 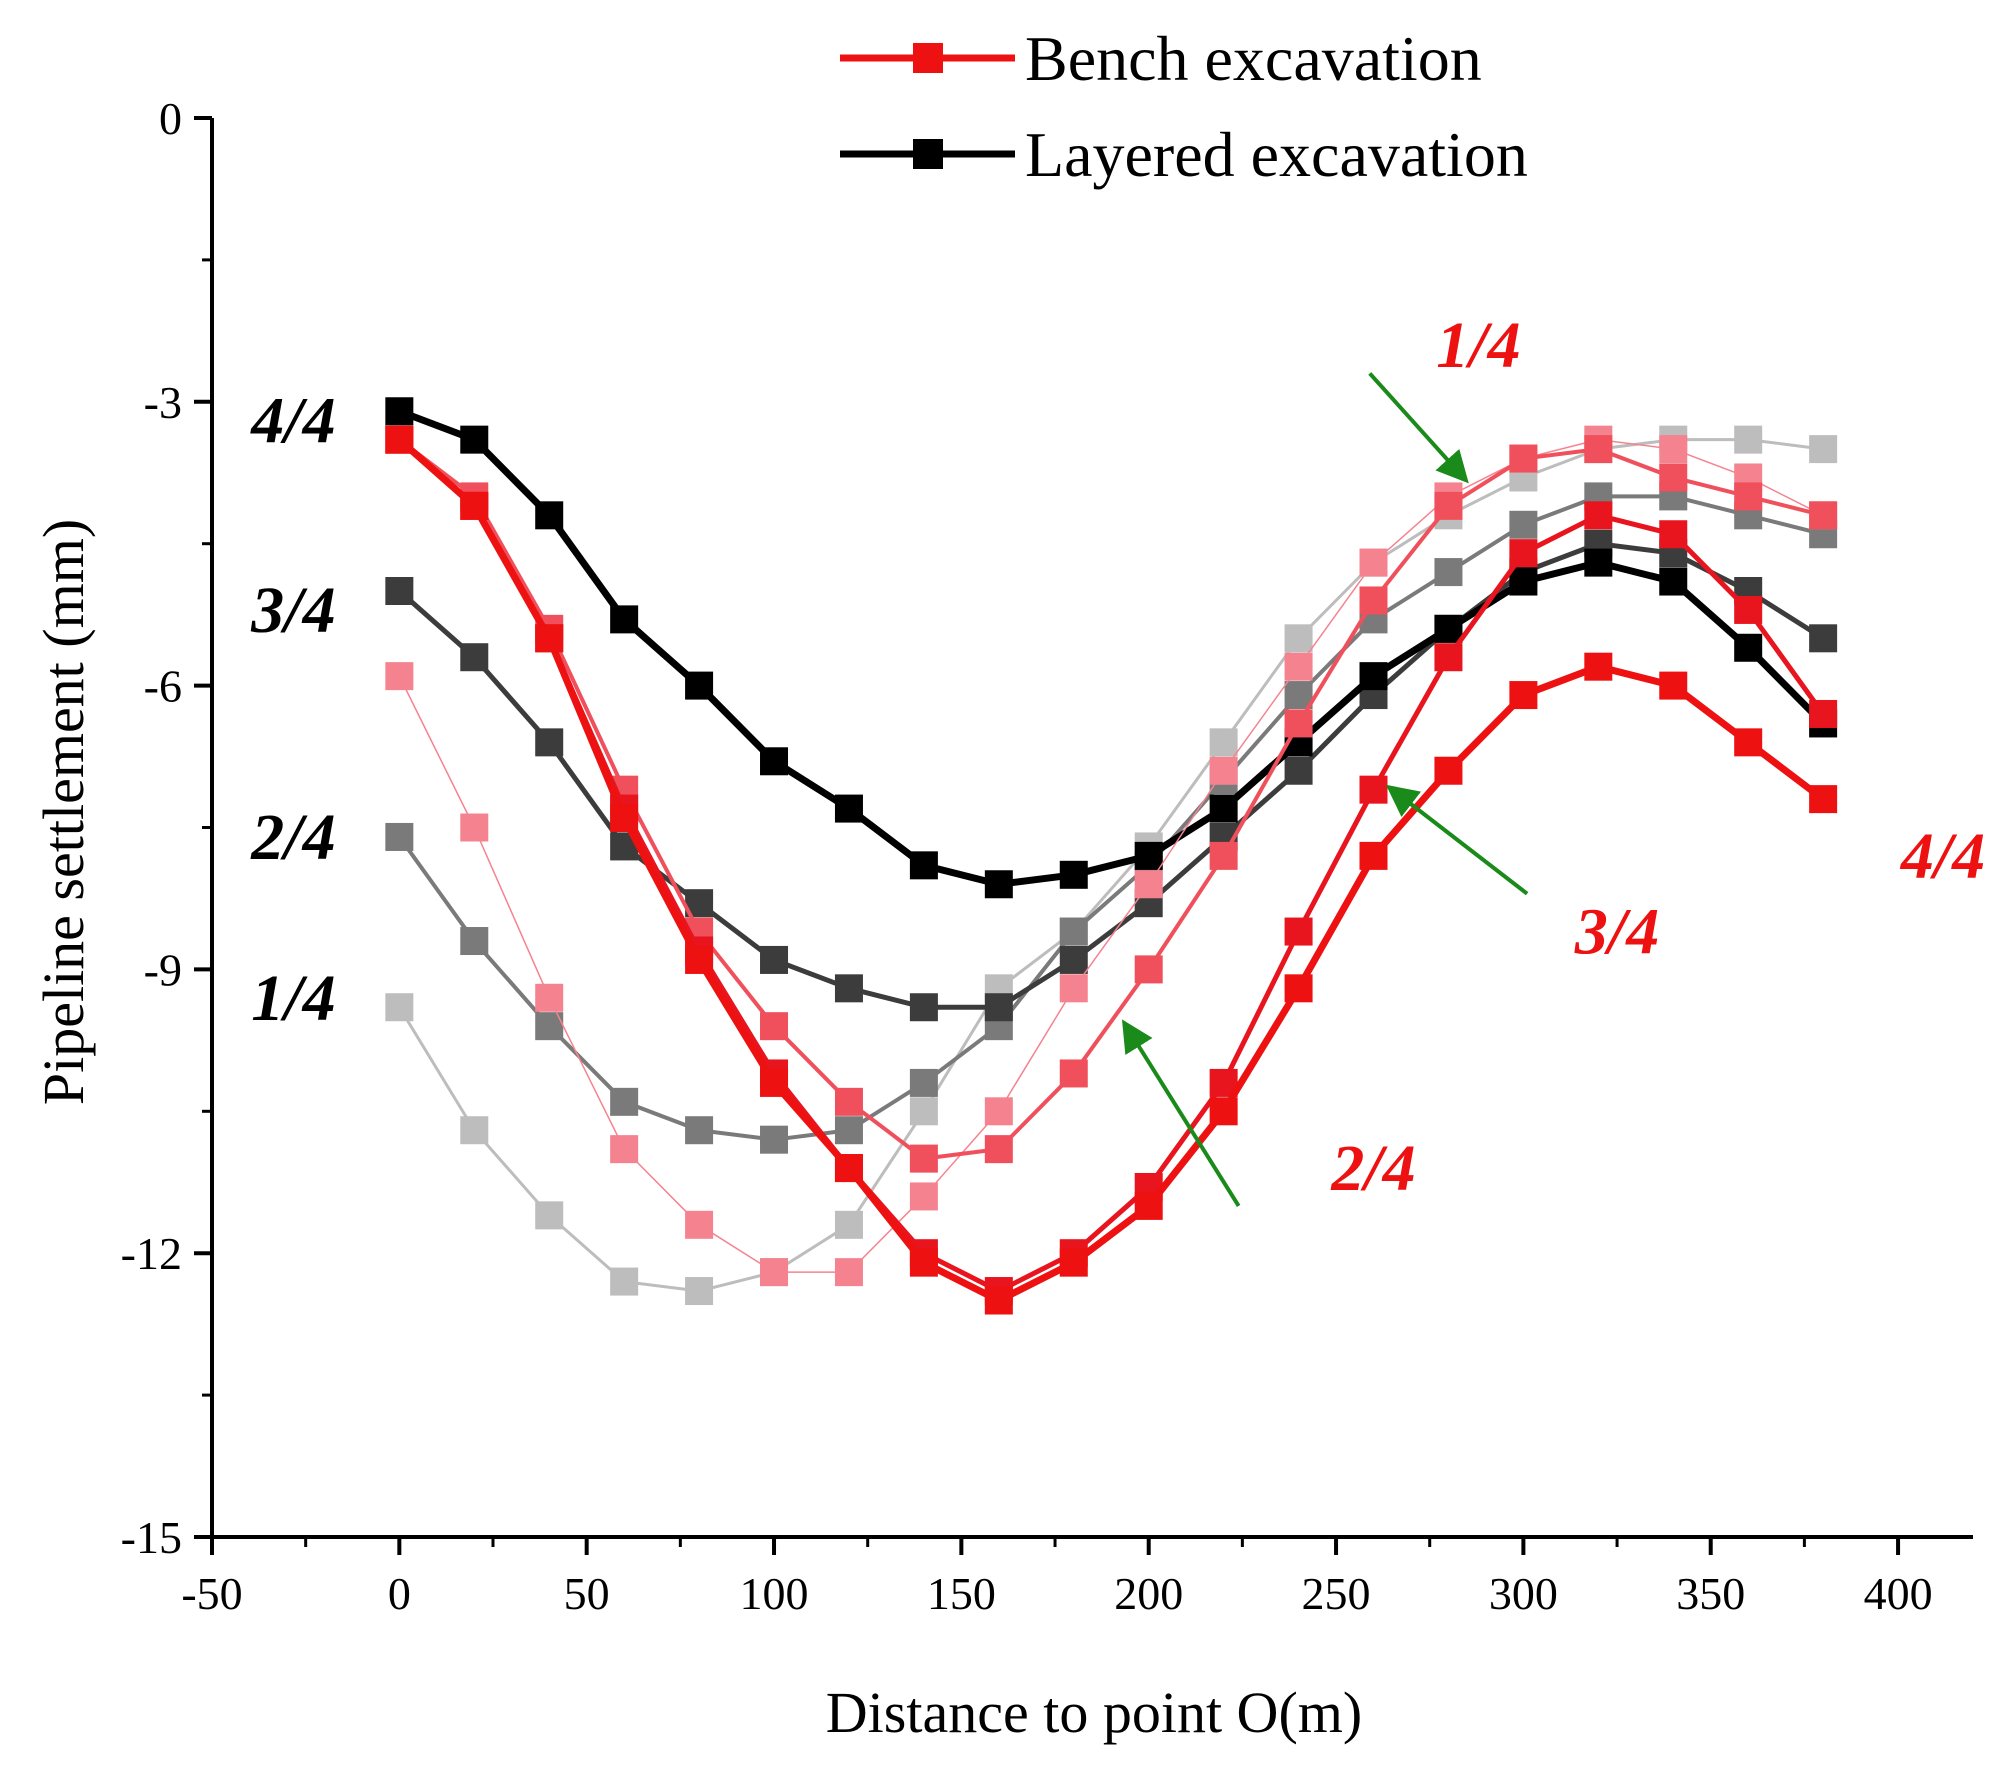 I want to click on bench-stage-label: 2/4, so click(x=1372, y=1168).